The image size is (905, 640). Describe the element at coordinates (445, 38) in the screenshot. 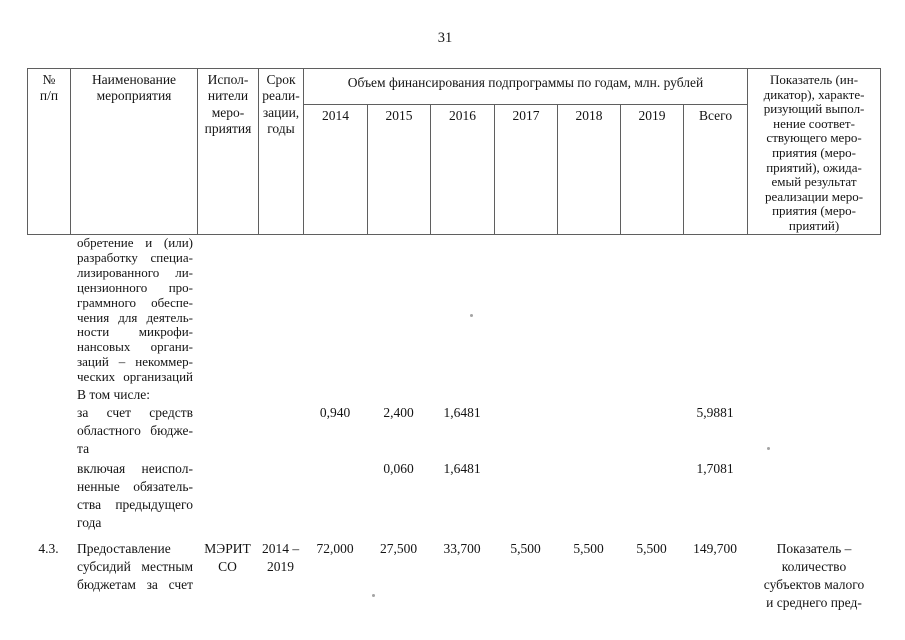

I see `page-number: 31` at that location.